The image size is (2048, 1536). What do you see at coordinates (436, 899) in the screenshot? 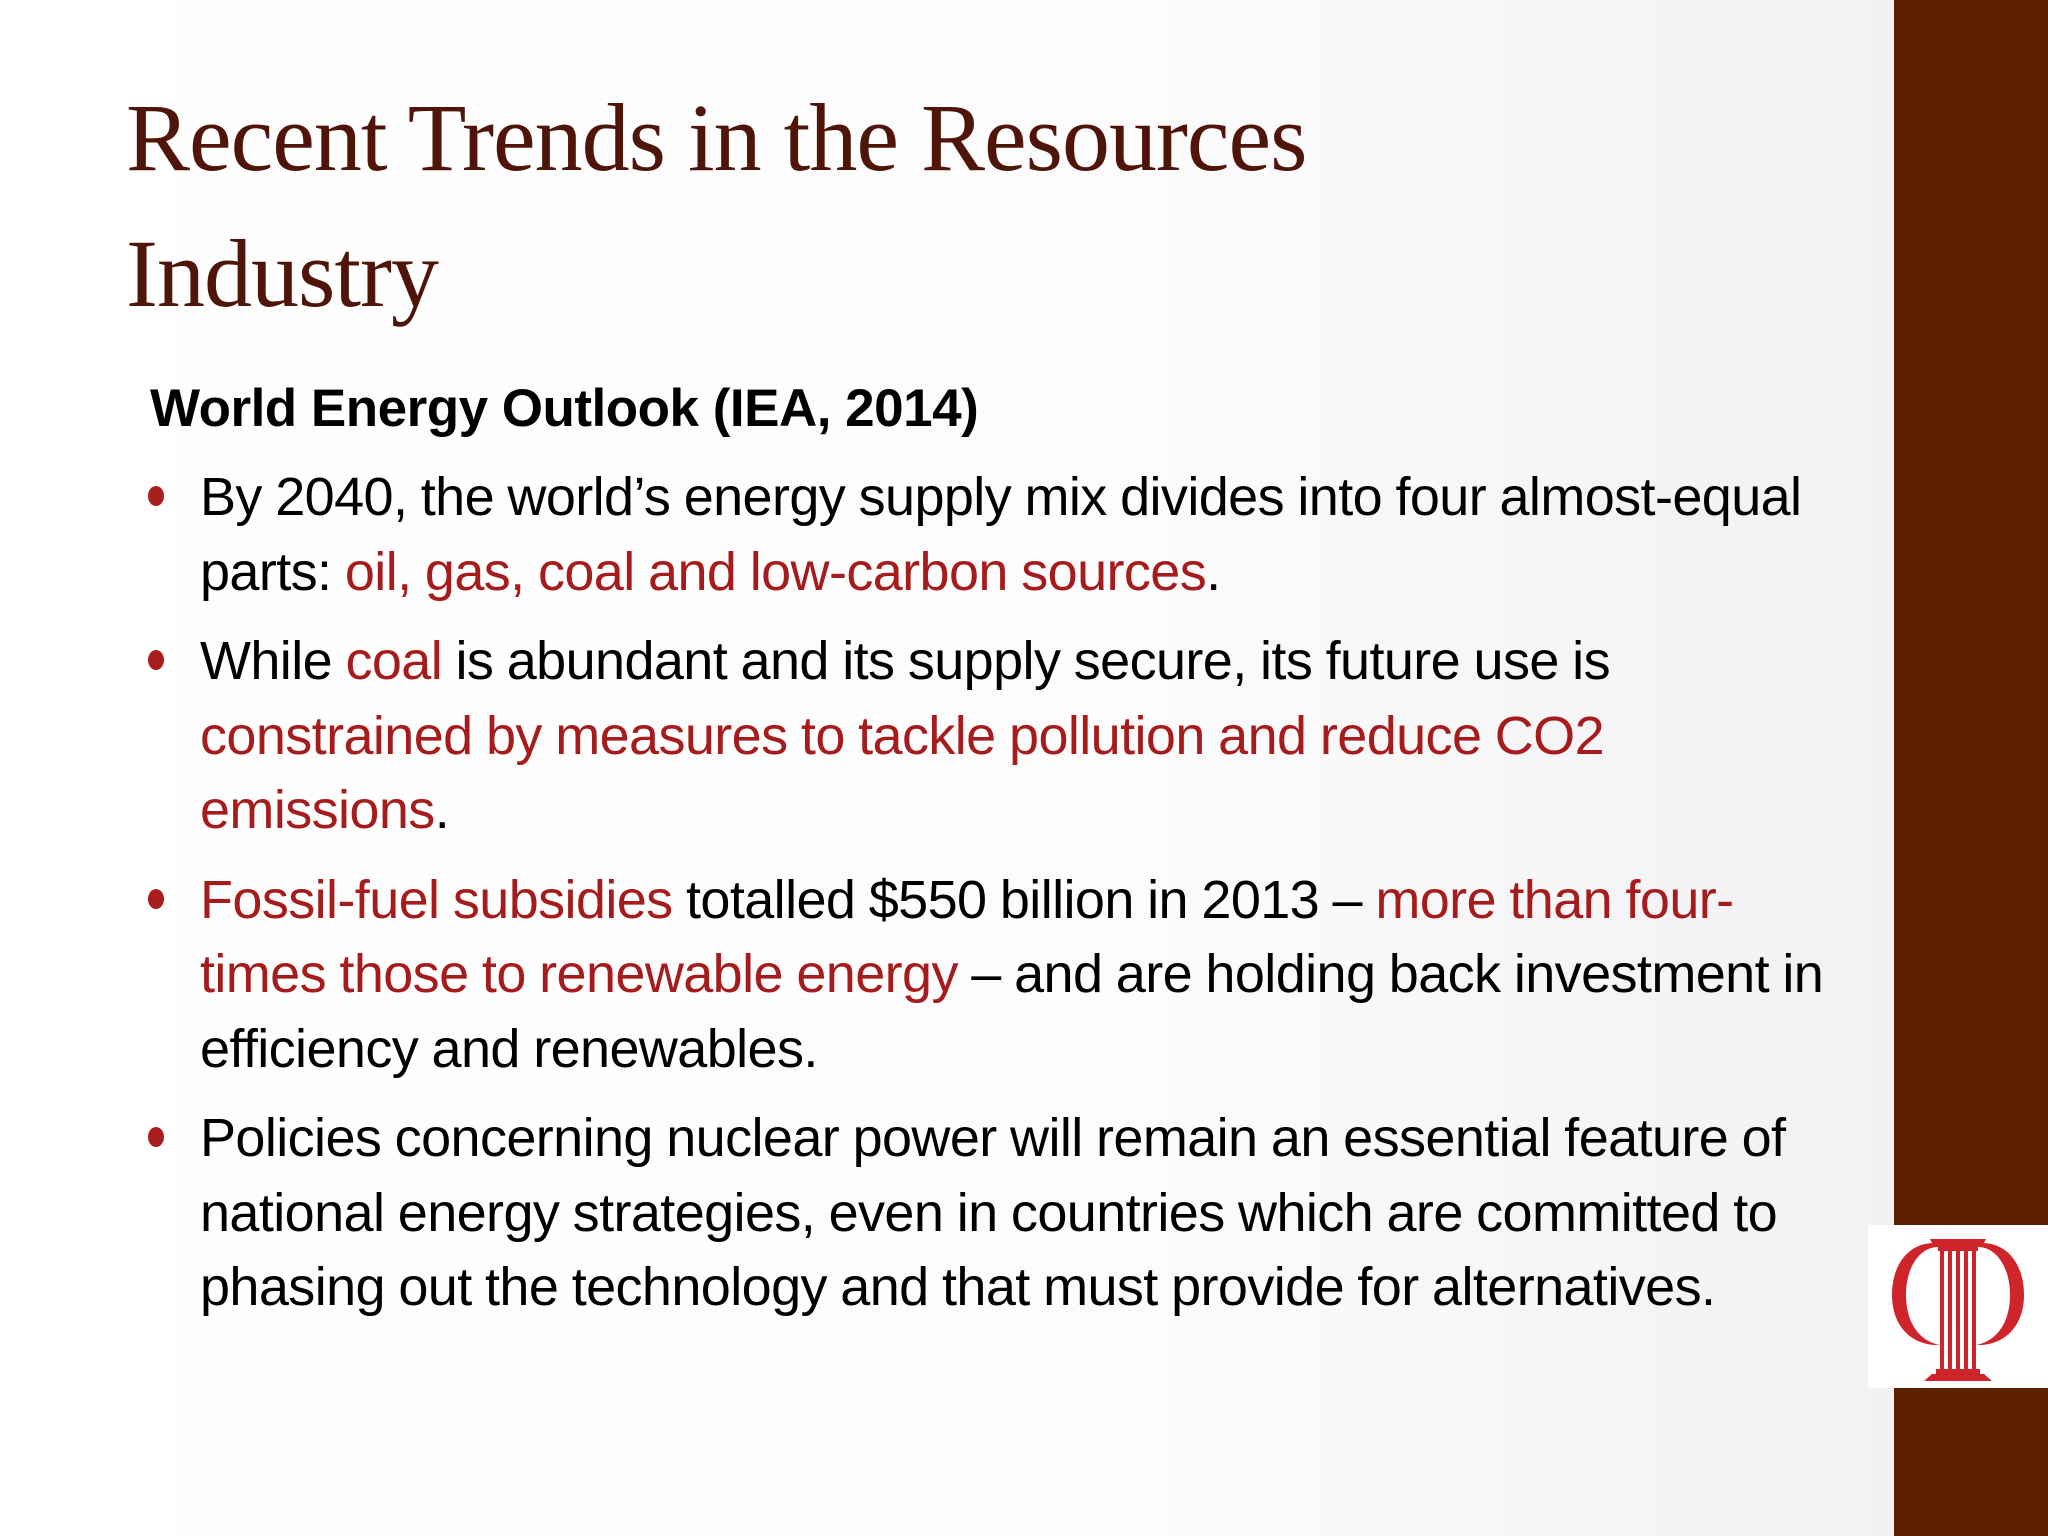
I see `bullet-highlight: Fossil-fuel subsidies` at bounding box center [436, 899].